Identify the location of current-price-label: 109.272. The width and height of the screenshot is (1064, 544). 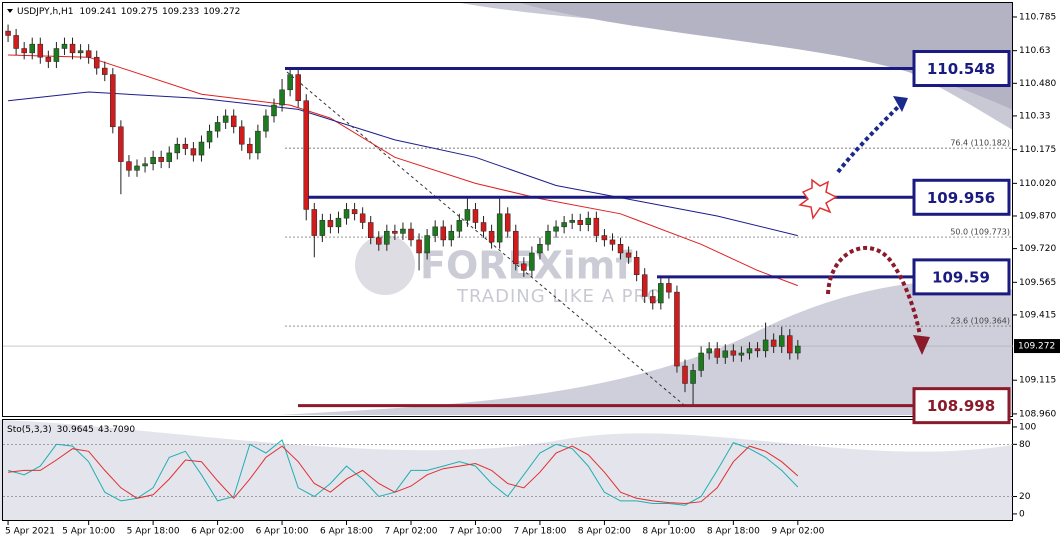
(1036, 347).